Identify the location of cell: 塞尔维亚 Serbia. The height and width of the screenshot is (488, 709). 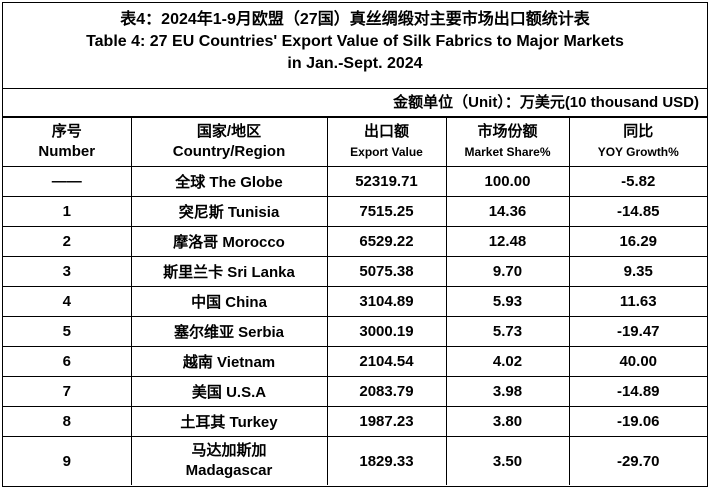
(229, 331).